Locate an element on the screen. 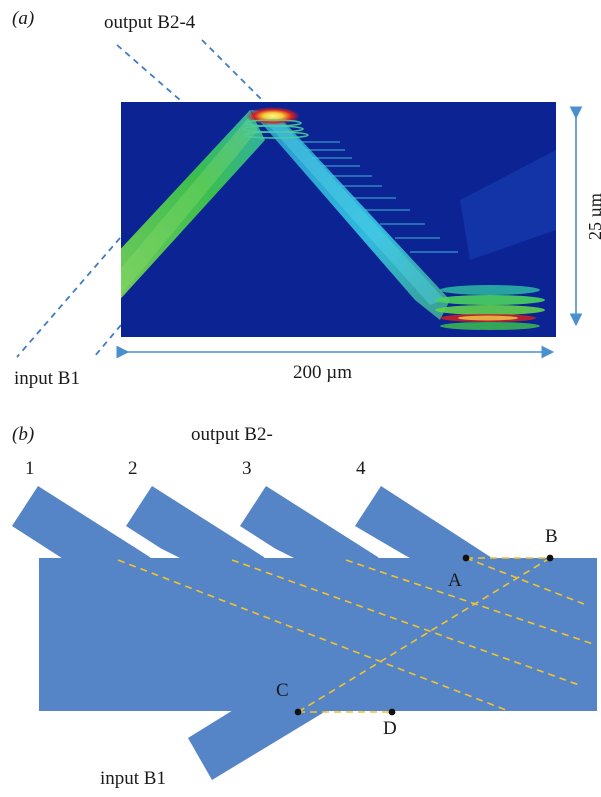 This screenshot has height=797, width=601. width-dimension-label: 200 µm is located at coordinates (322, 373).